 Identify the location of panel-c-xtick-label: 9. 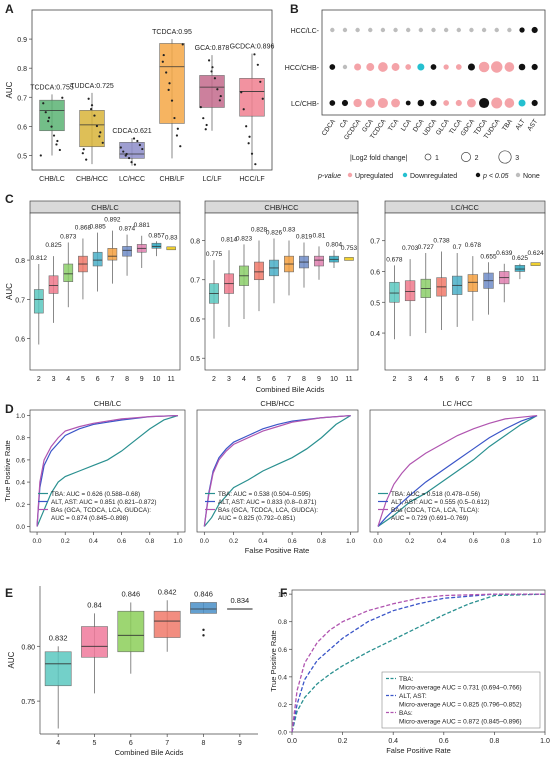
(319, 379).